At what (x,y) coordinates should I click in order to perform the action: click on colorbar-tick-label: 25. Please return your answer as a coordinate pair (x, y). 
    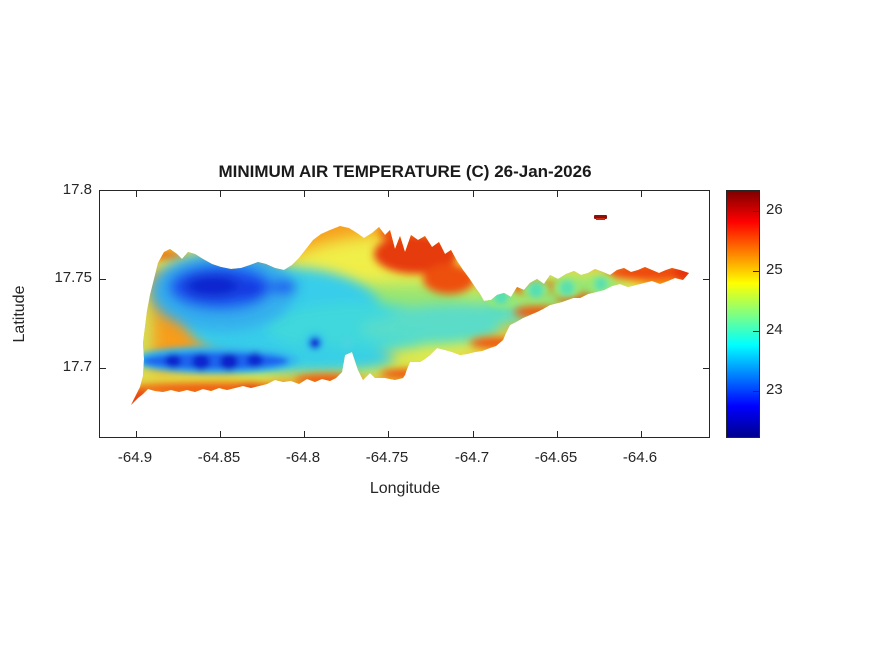
    Looking at the image, I should click on (774, 269).